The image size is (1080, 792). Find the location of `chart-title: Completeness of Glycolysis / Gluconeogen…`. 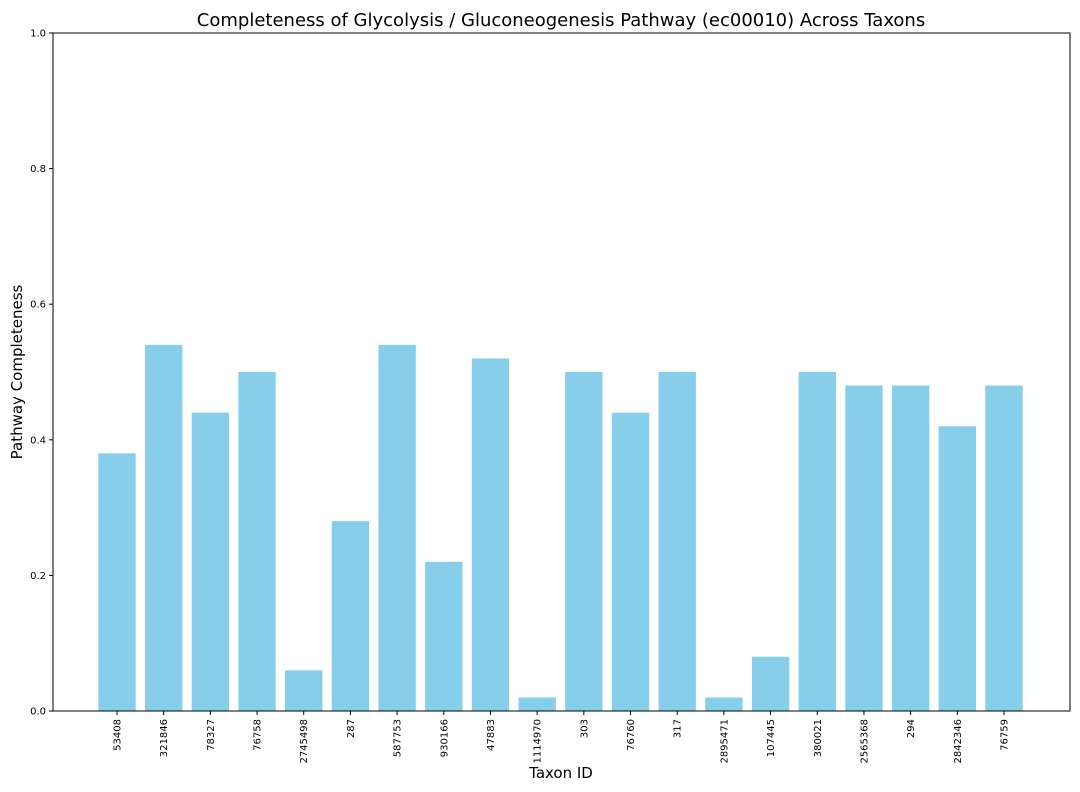

chart-title: Completeness of Glycolysis / Gluconeogen… is located at coordinates (561, 20).